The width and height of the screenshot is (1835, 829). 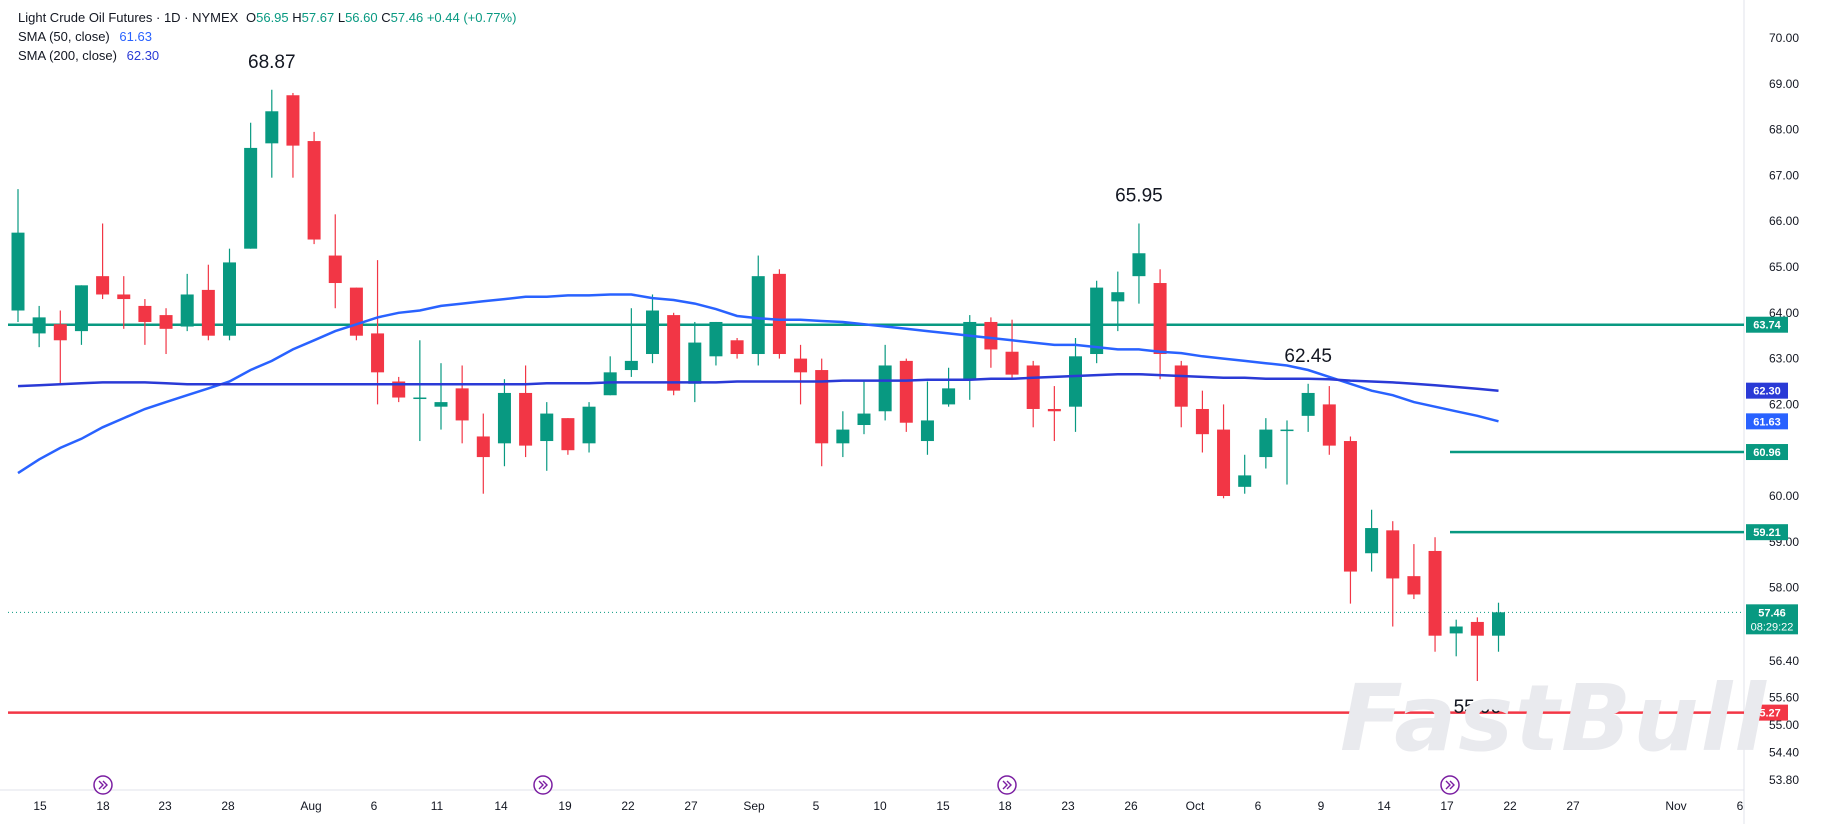 I want to click on x-tick-label: 19, so click(x=565, y=806).